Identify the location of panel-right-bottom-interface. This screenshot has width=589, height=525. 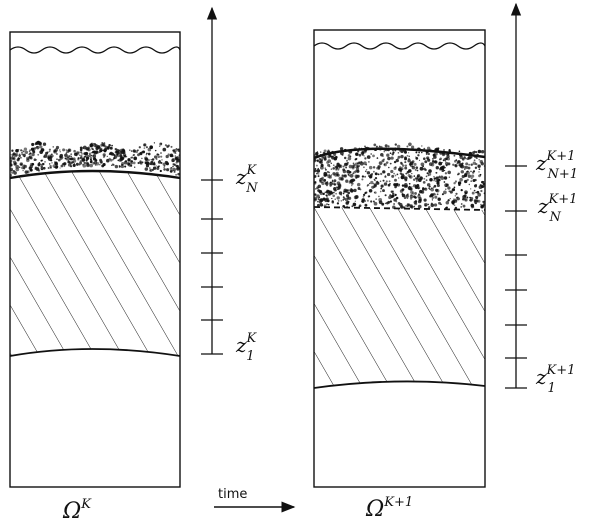
(399, 384).